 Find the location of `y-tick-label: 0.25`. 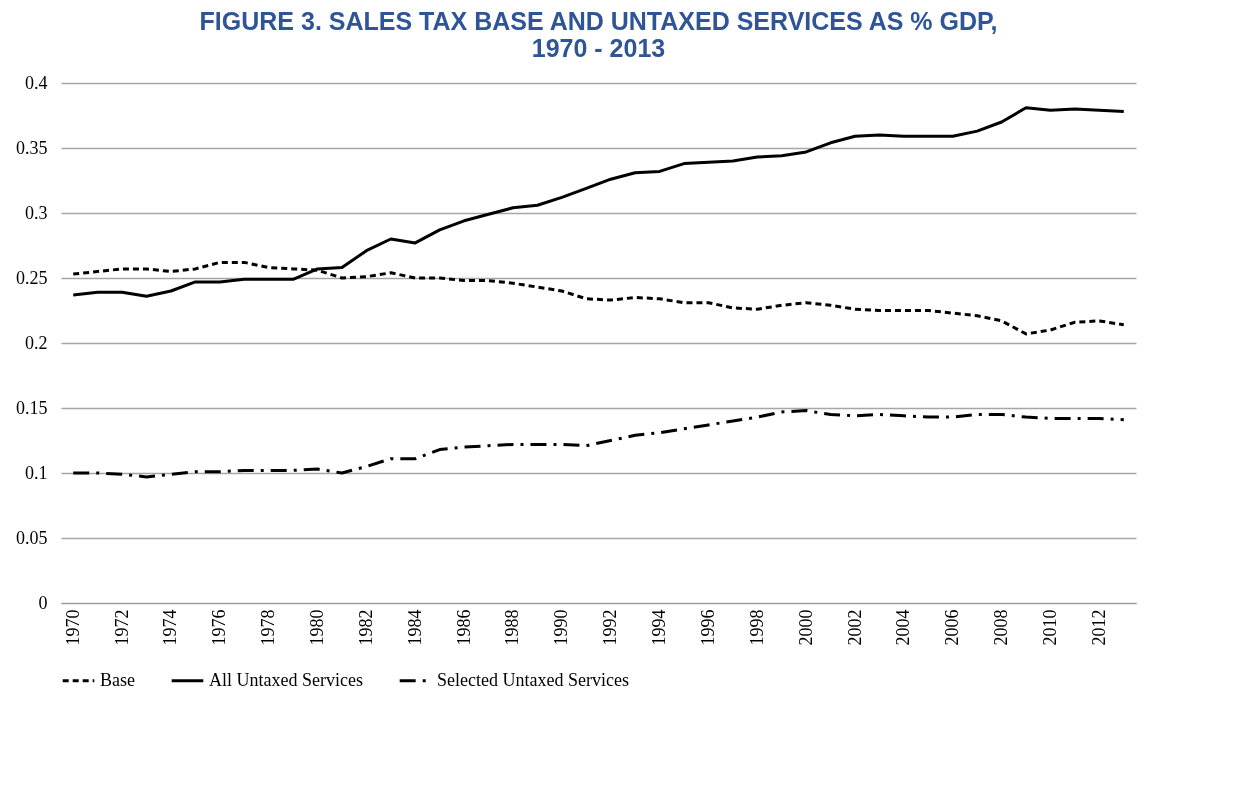

y-tick-label: 0.25 is located at coordinates (32, 277).